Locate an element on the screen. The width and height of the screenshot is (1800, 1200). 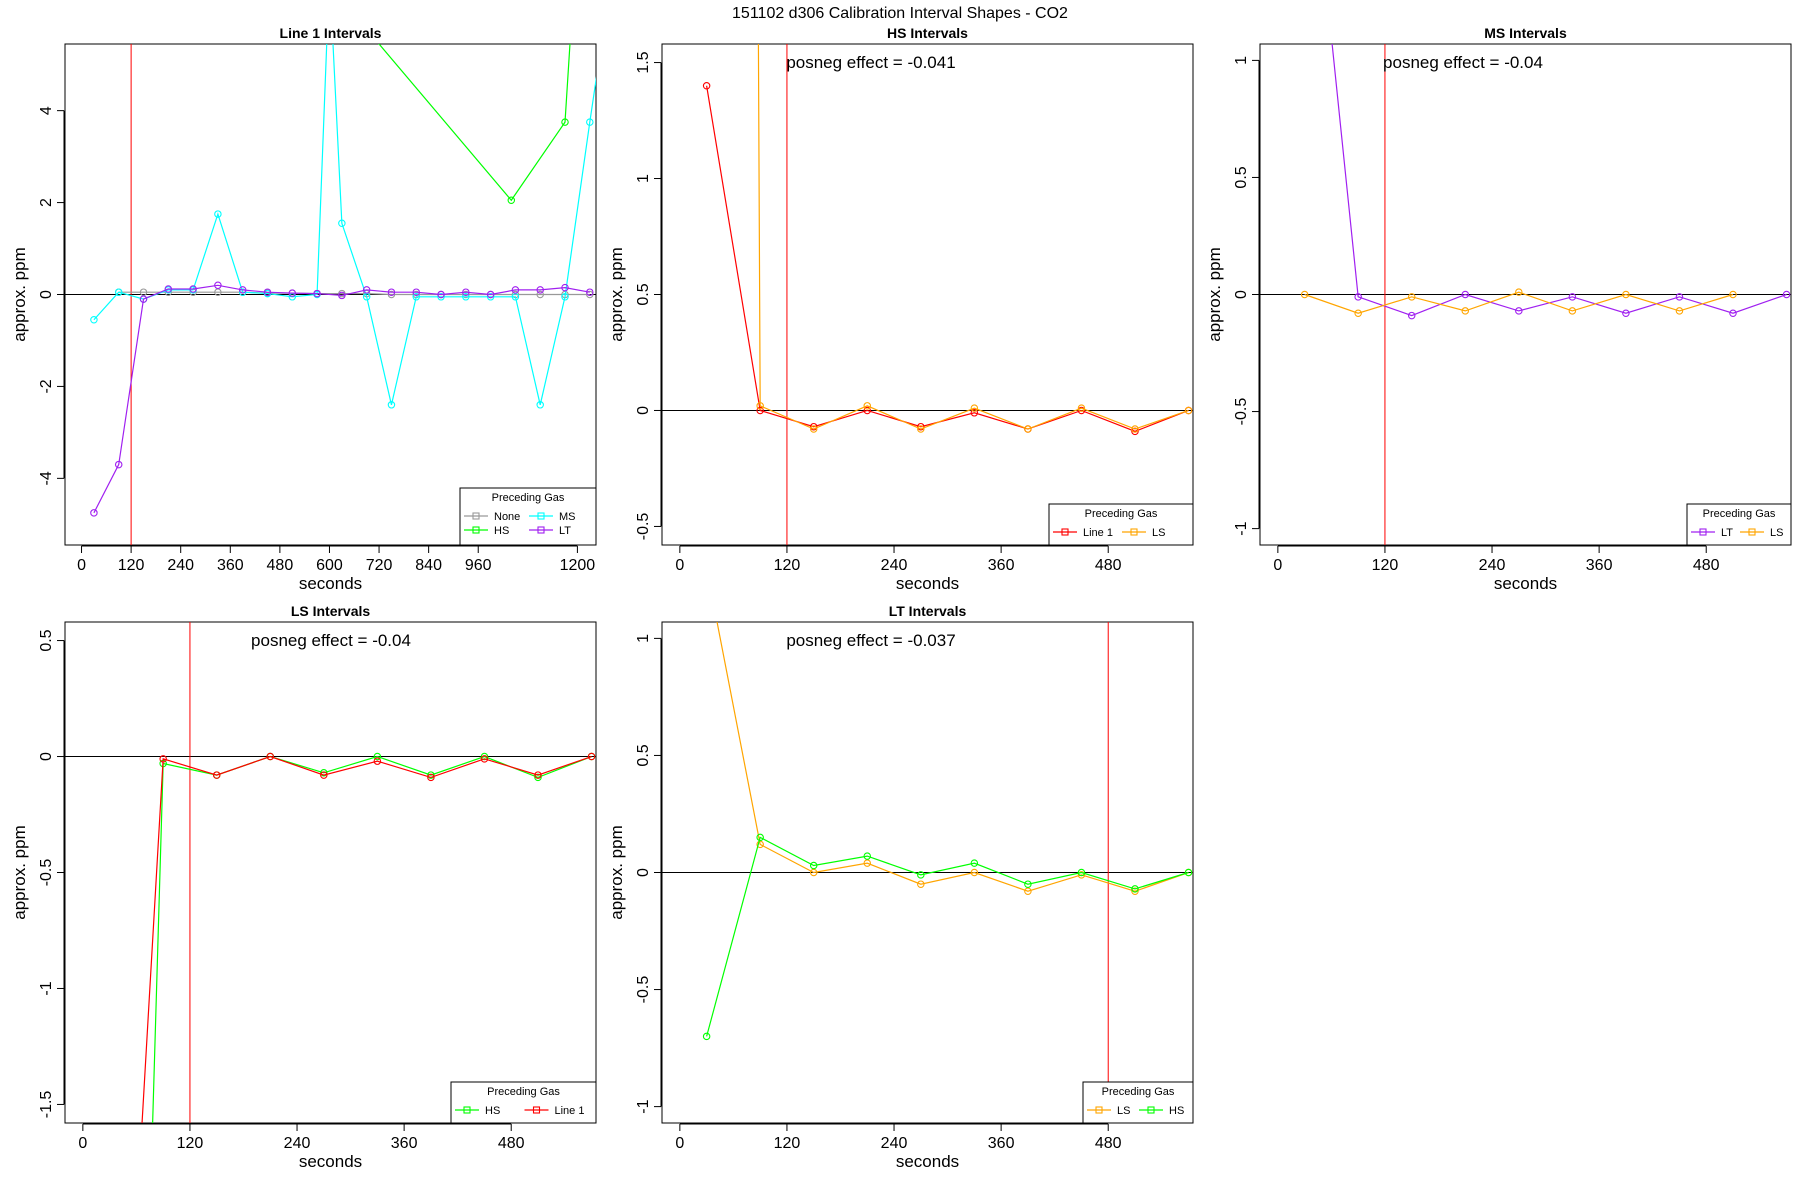
plot-frame is located at coordinates (330, 872).